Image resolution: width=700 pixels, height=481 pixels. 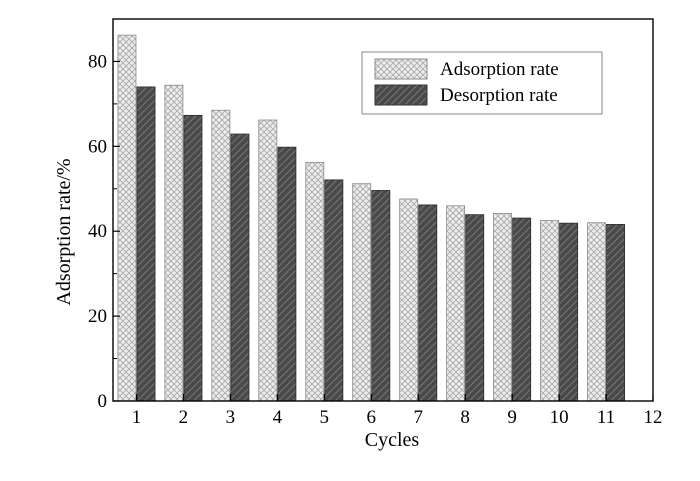 What do you see at coordinates (97, 231) in the screenshot?
I see `y-tick-label-40: 40` at bounding box center [97, 231].